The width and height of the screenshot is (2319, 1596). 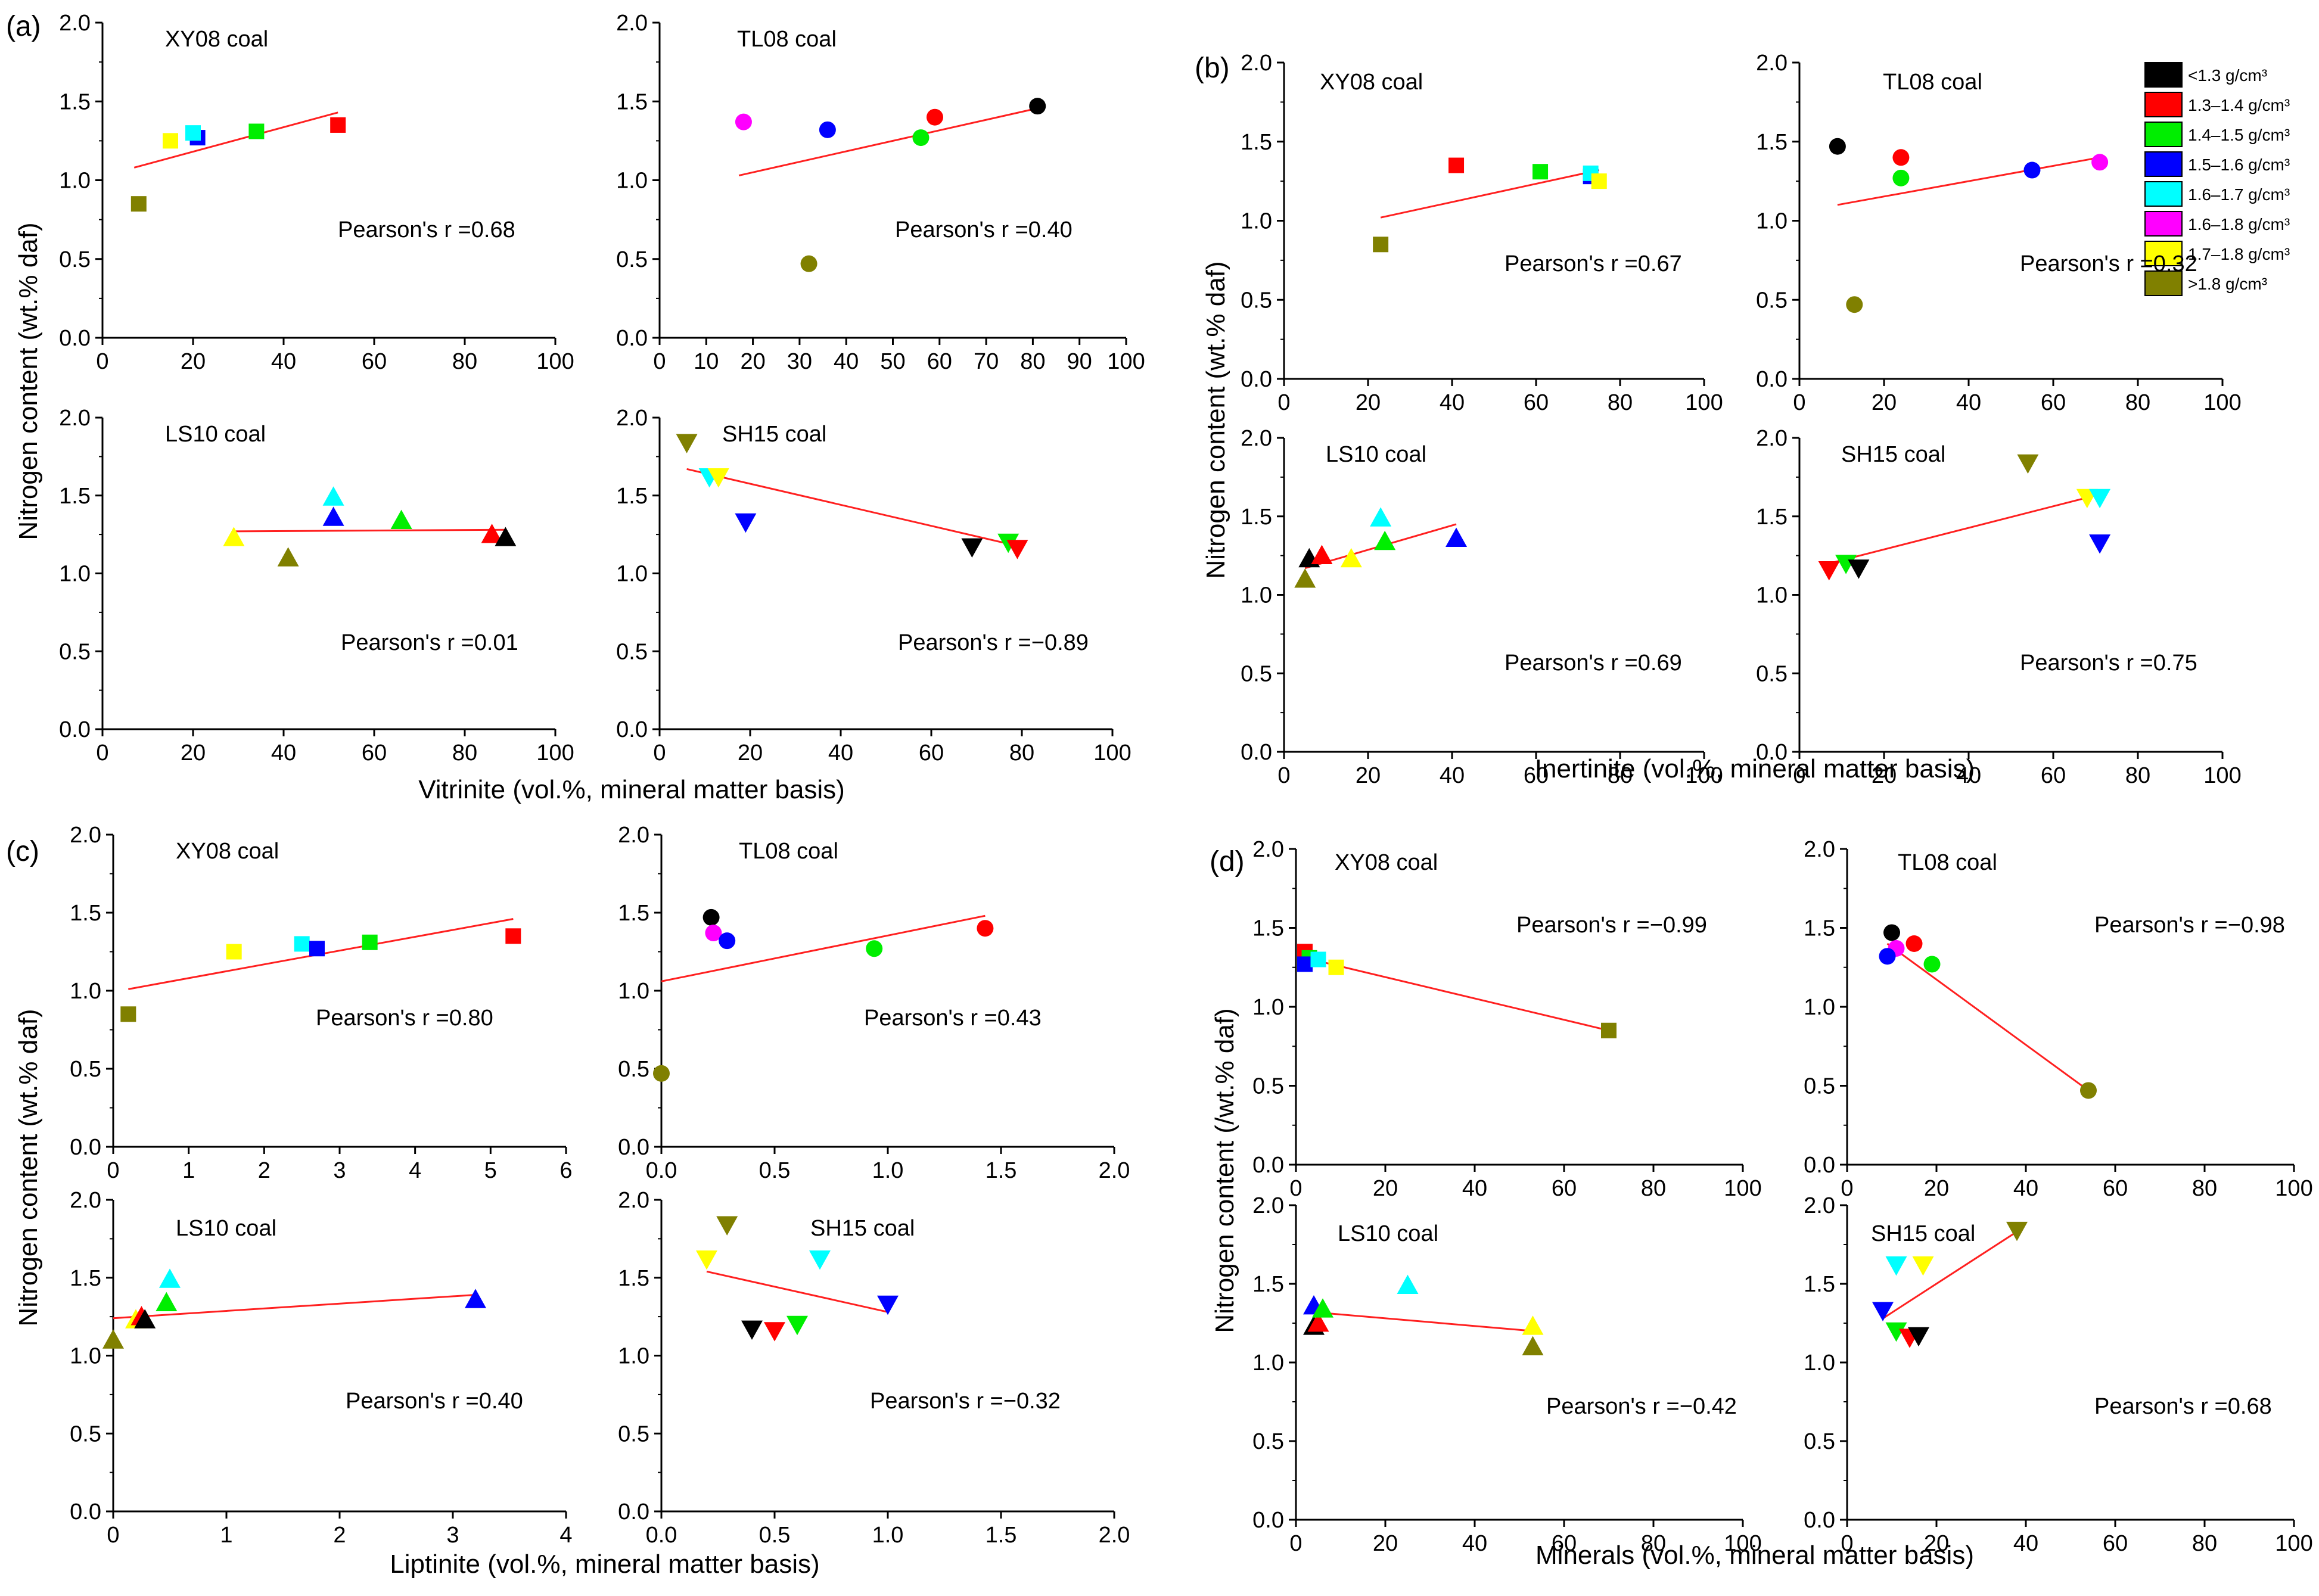 What do you see at coordinates (1611, 925) in the screenshot?
I see `pearson-annotation: Pearson's r =−0.99` at bounding box center [1611, 925].